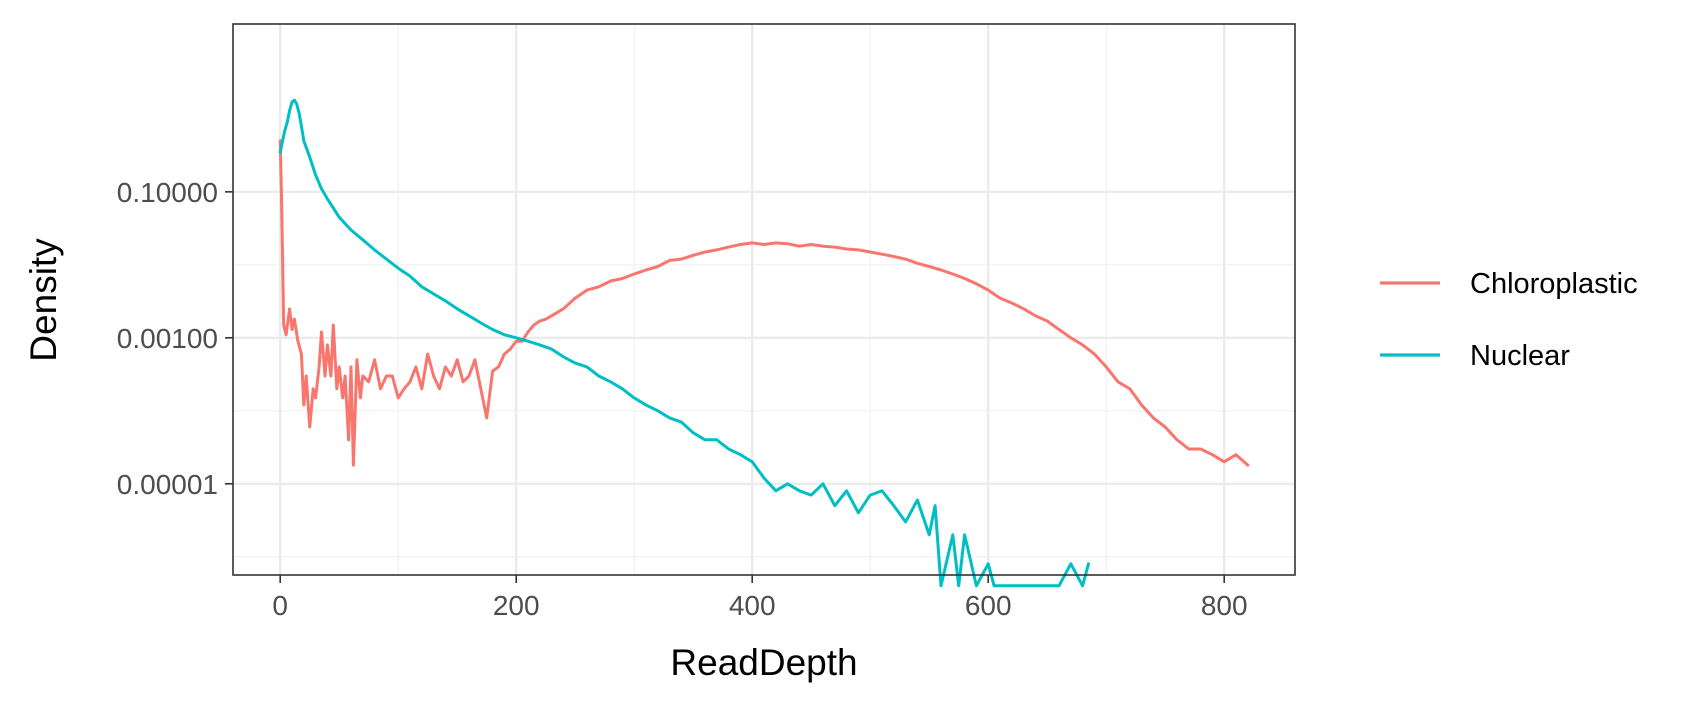 This screenshot has width=1708, height=705. Describe the element at coordinates (1224, 605) in the screenshot. I see `x-tick-label: 800` at that location.